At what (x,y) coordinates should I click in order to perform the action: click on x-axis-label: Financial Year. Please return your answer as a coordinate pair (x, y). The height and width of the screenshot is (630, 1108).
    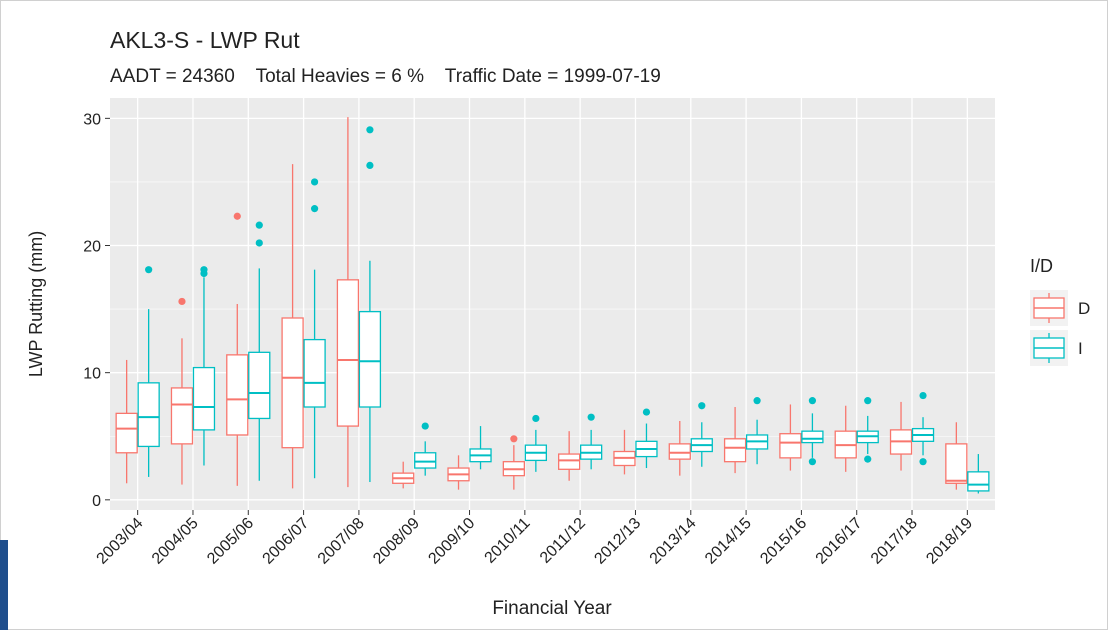
    Looking at the image, I should click on (552, 608).